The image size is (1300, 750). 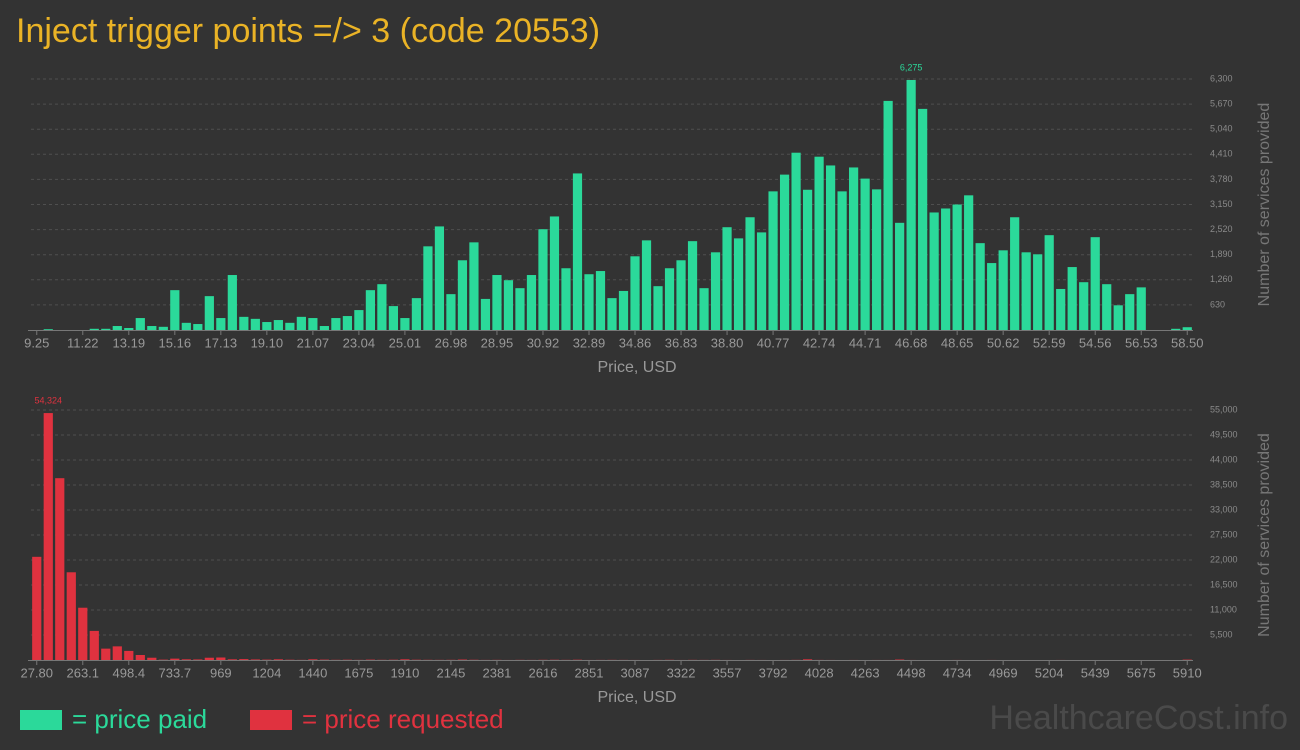 I want to click on x-tick-label: 3557, so click(x=727, y=672).